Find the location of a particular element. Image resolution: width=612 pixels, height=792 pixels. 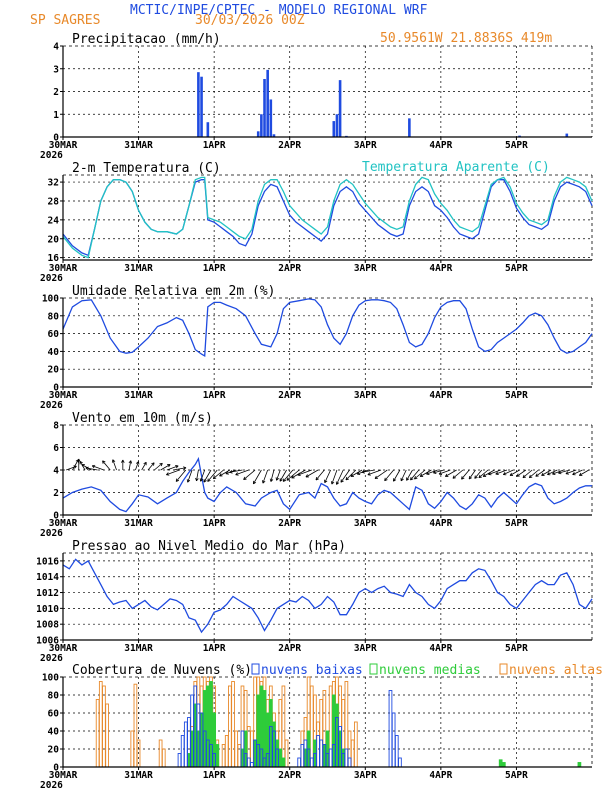

title-temp: 2-m Temperatura (C) is located at coordinates (146, 168).